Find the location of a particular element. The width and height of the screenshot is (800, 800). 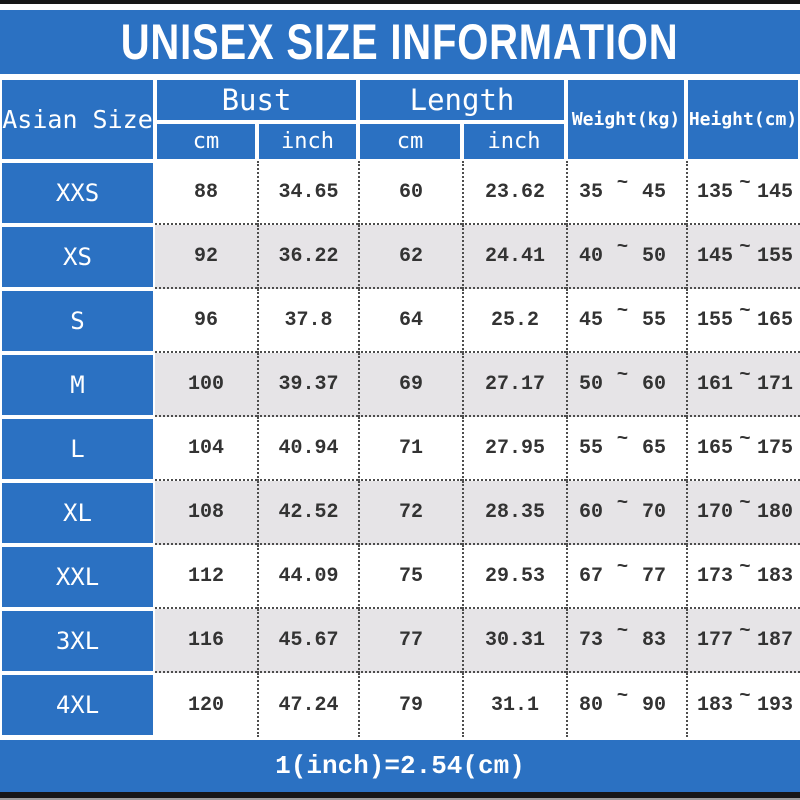

weight-range-cell: 60 ~ 70 is located at coordinates (626, 513).